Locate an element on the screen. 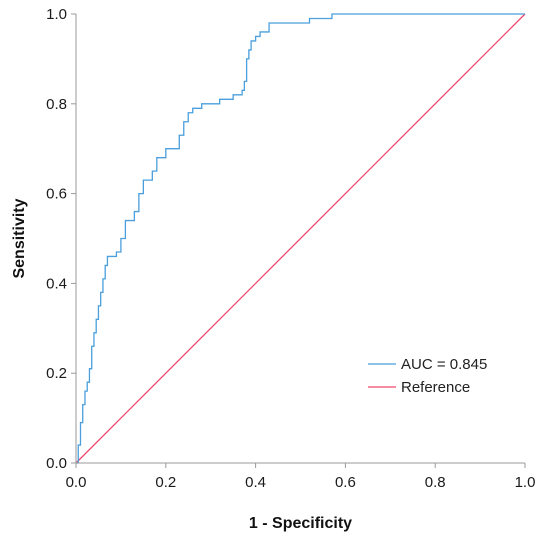 The width and height of the screenshot is (550, 540). x-tick-label: 0.6 is located at coordinates (345, 482).